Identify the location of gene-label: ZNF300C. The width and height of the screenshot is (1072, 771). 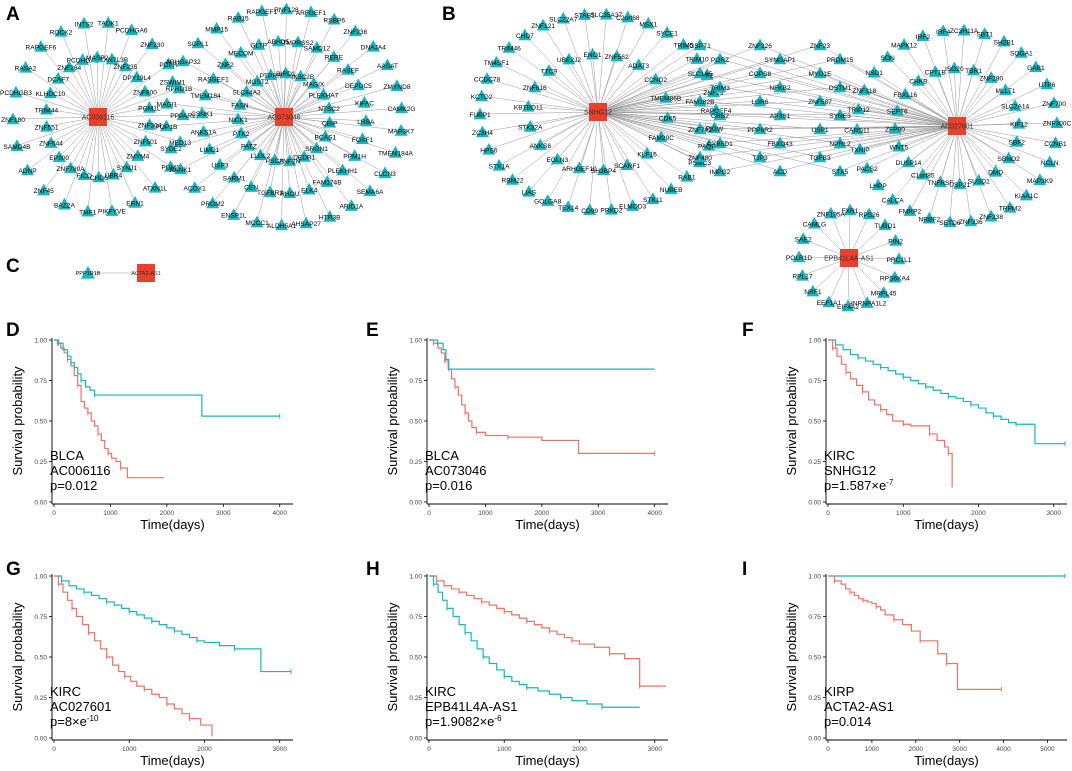
(1057, 124).